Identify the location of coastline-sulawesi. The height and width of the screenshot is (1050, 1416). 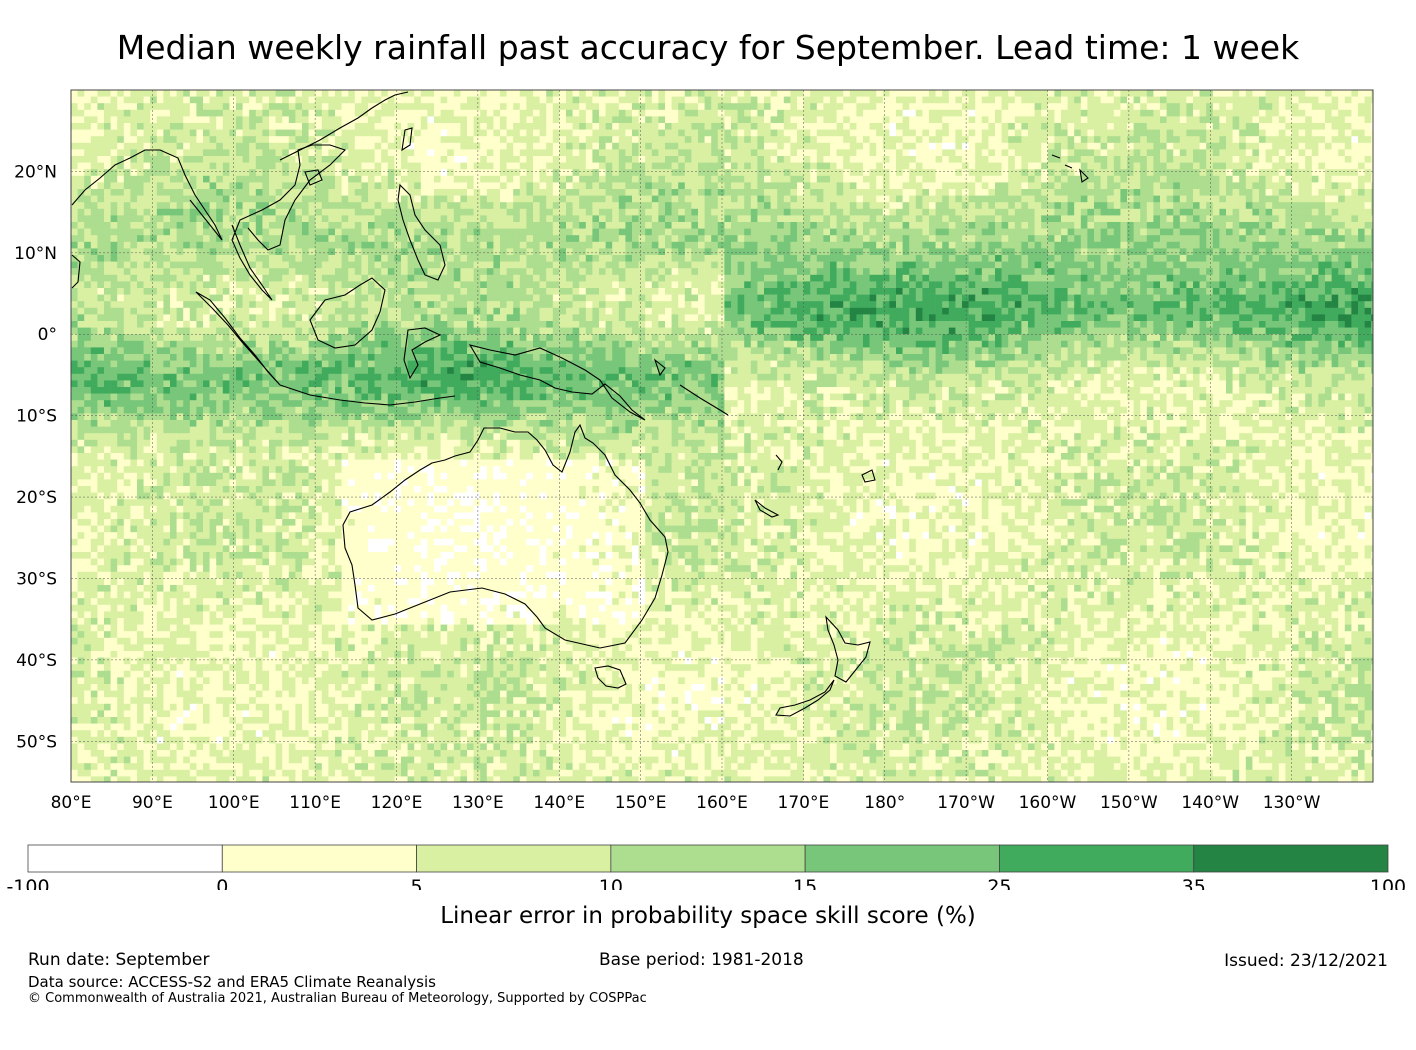
(422, 353).